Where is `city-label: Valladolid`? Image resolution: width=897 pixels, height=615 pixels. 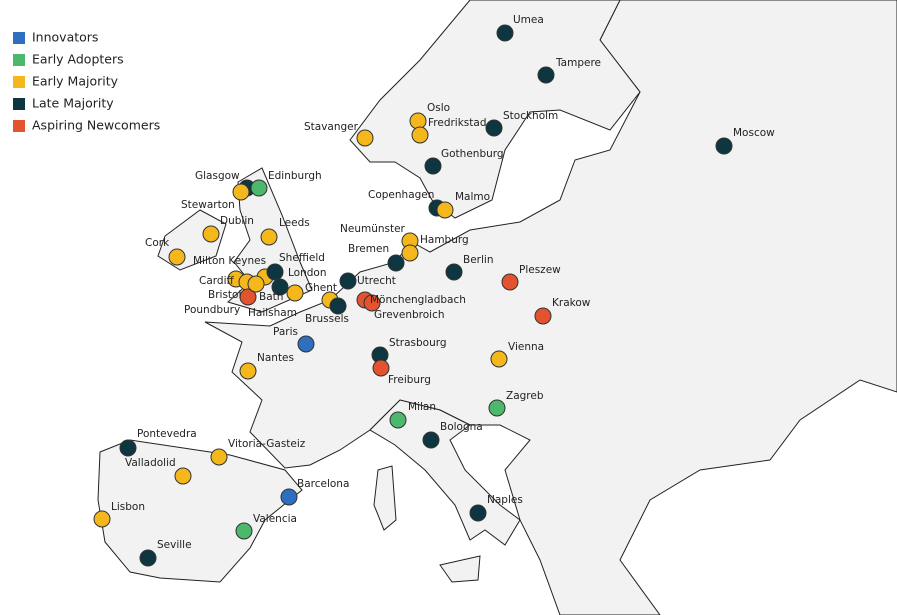
city-label: Valladolid is located at coordinates (150, 463).